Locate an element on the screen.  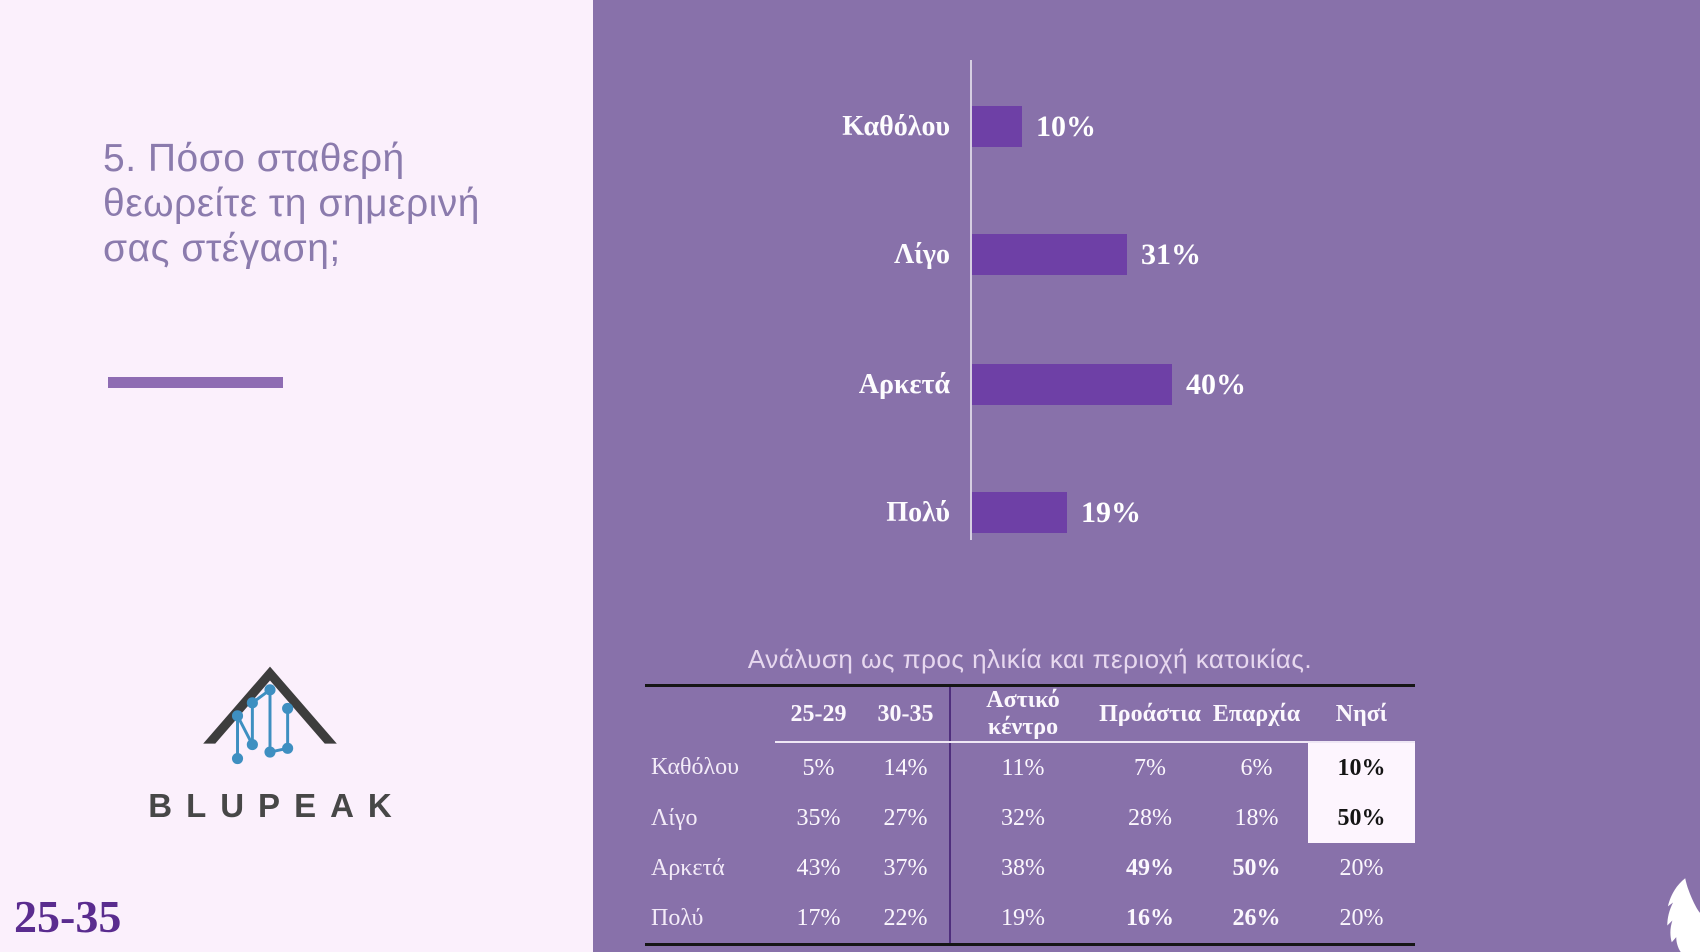
table-cell: 5% is located at coordinates (818, 767).